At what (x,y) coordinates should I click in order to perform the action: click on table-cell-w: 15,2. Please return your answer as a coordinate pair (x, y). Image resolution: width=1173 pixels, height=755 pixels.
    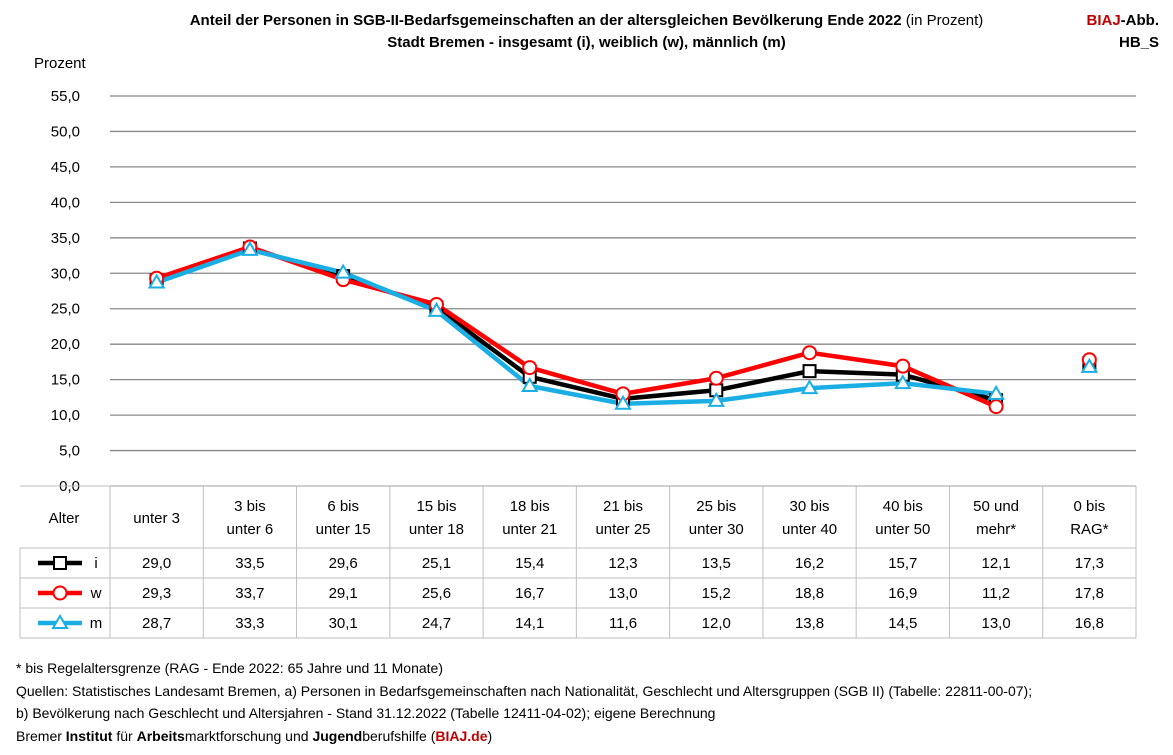
    Looking at the image, I should click on (716, 593).